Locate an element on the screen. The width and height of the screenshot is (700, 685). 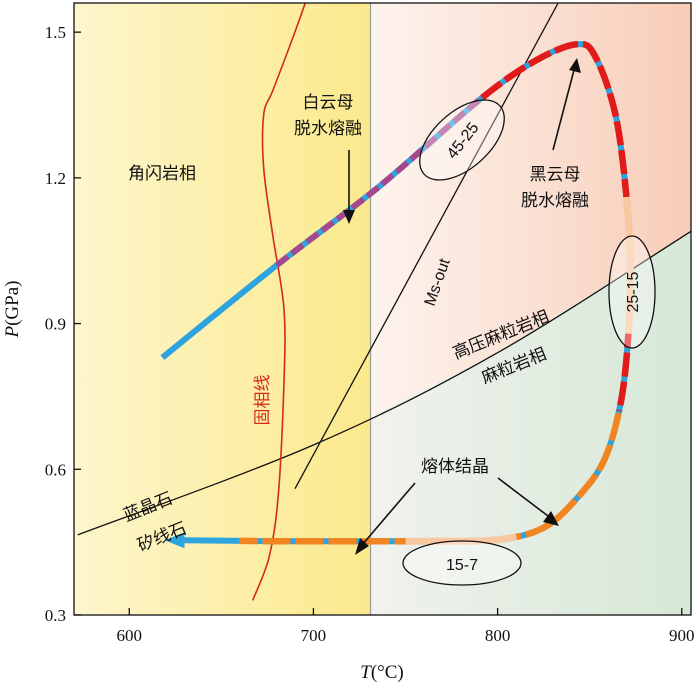
crystallization-arrowhead-right is located at coordinates (551, 518).